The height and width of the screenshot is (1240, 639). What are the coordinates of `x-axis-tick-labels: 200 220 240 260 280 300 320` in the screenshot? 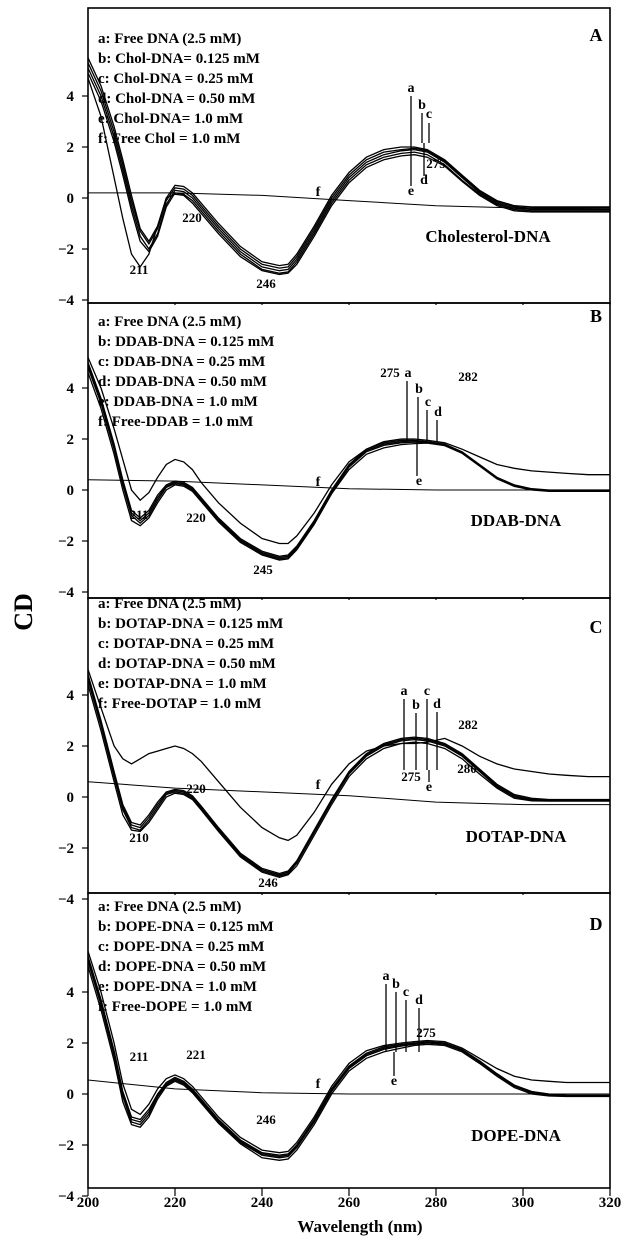 It's located at (349, 1203).